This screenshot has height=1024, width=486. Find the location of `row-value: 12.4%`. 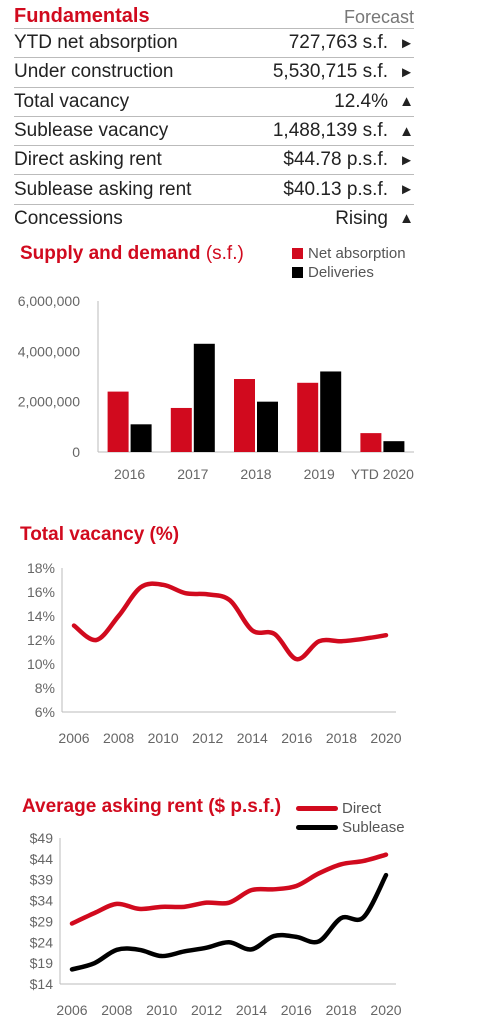

row-value: 12.4% is located at coordinates (361, 101).